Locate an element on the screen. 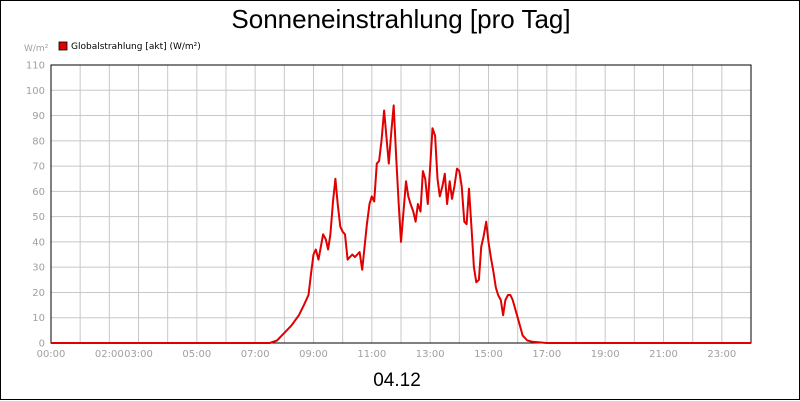 This screenshot has height=401, width=800. y-tick-label: 30 is located at coordinates (38, 268).